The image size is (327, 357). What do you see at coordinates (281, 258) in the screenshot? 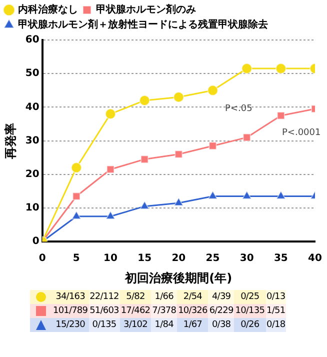
I see `x-tick-label: 35` at bounding box center [281, 258].